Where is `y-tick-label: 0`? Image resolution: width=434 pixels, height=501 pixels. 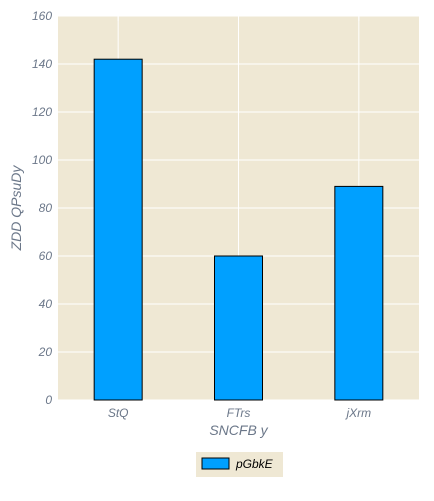
y-tick-label: 0 is located at coordinates (48, 400).